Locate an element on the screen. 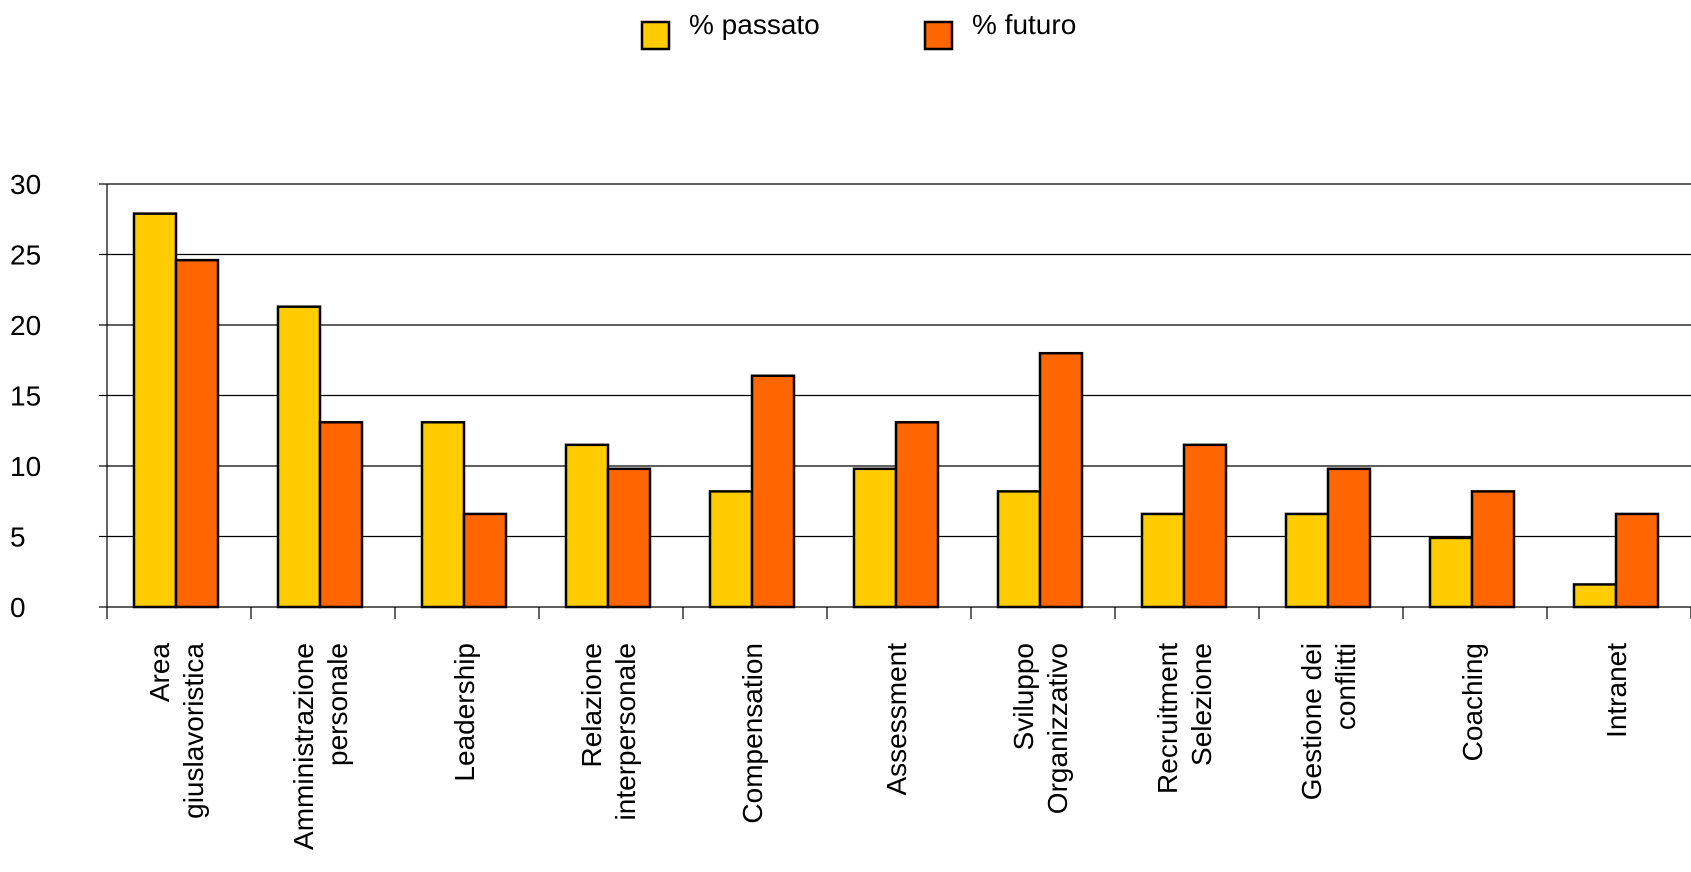  y-tick-label: 25 is located at coordinates (25, 255).